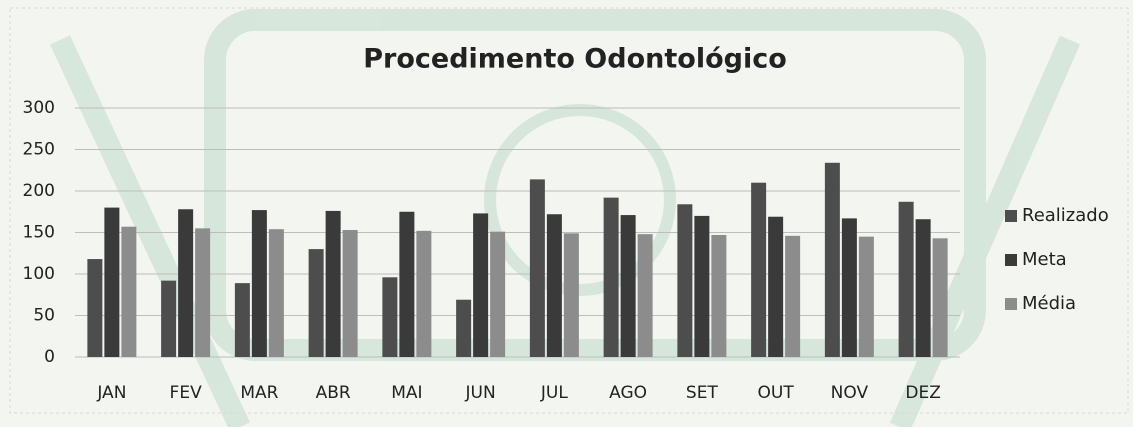 The image size is (1133, 427). What do you see at coordinates (259, 393) in the screenshot?
I see `x-tick-label: MAR` at bounding box center [259, 393].